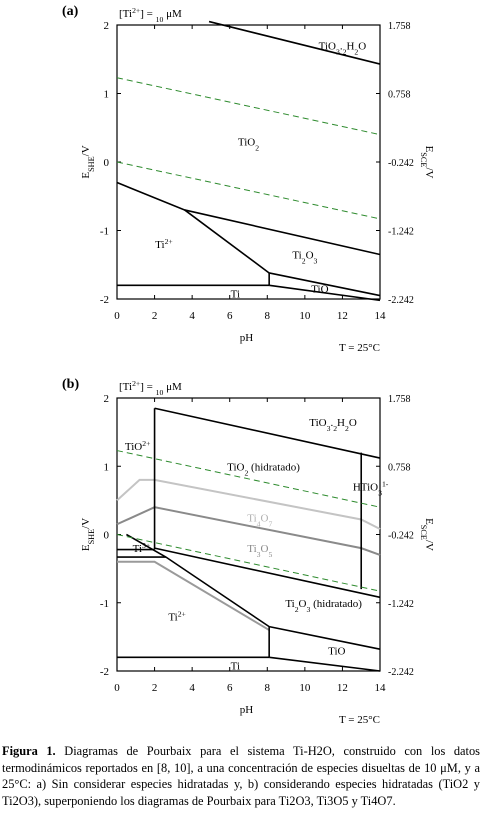 This screenshot has width=484, height=837. I want to click on region-label: Ti4O7, so click(259, 520).